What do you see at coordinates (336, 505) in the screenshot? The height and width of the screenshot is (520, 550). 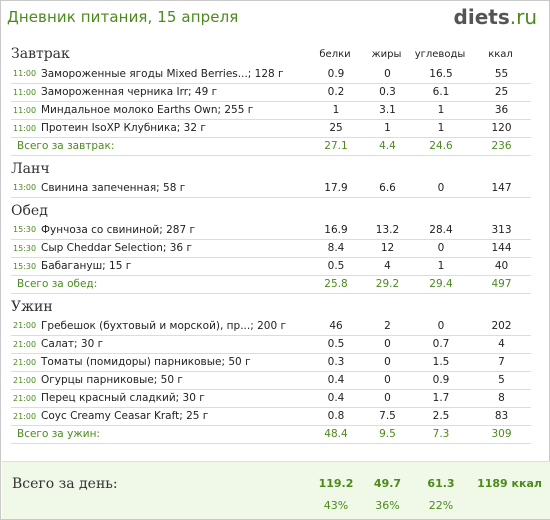 I see `day-pct-protein: 43%` at bounding box center [336, 505].